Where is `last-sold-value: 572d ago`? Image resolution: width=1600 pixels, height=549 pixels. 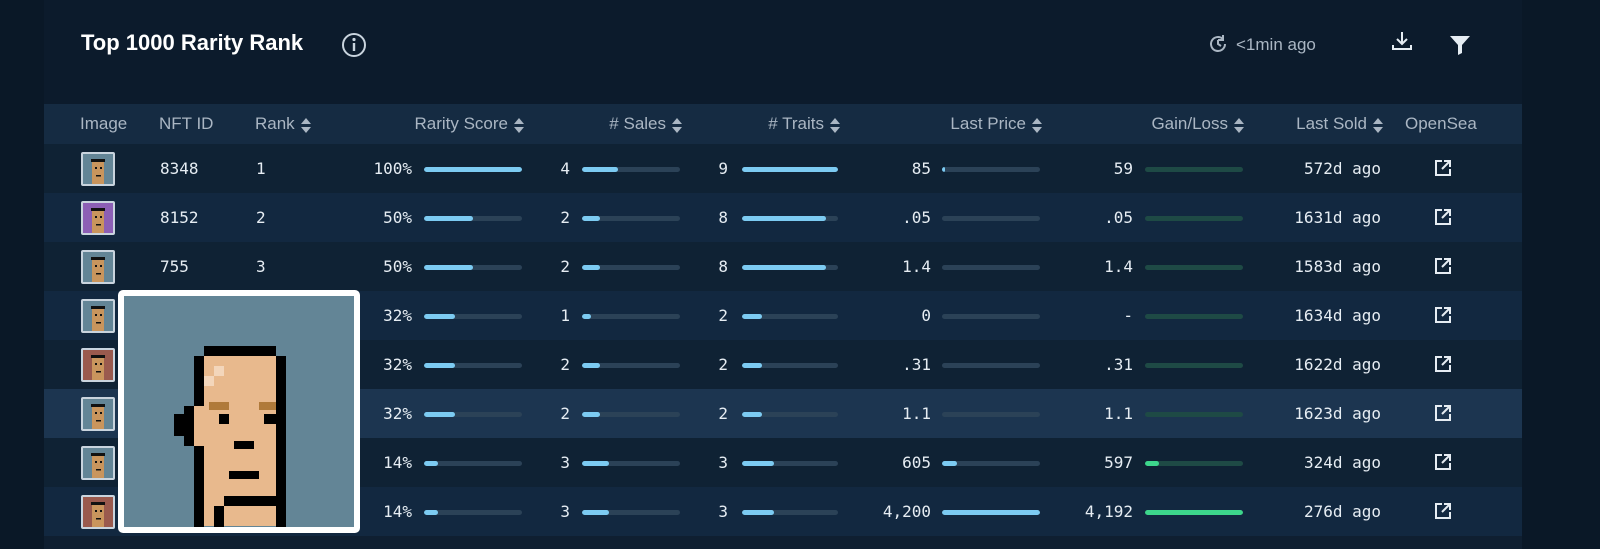
last-sold-value: 572d ago is located at coordinates (1342, 168).